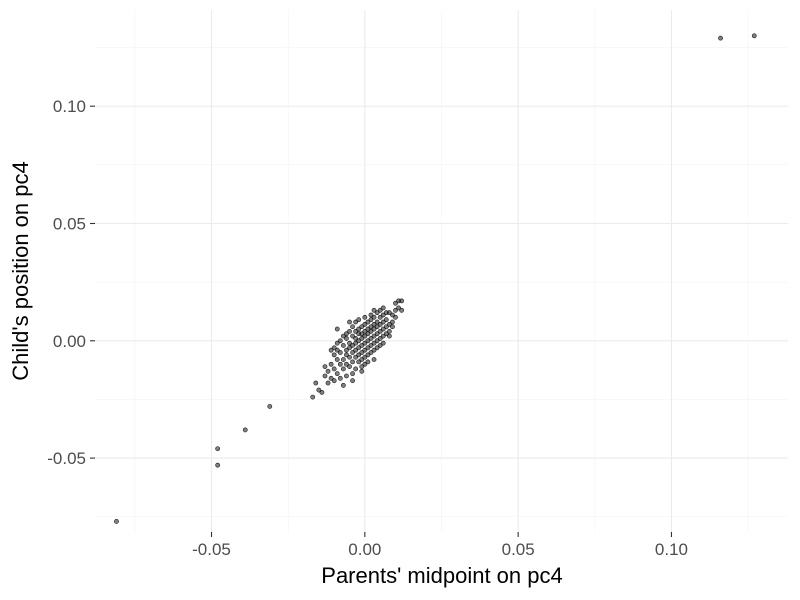 This screenshot has height=600, width=800. Describe the element at coordinates (441, 575) in the screenshot. I see `x-axis-title: Parents' midpoint on pc4` at that location.